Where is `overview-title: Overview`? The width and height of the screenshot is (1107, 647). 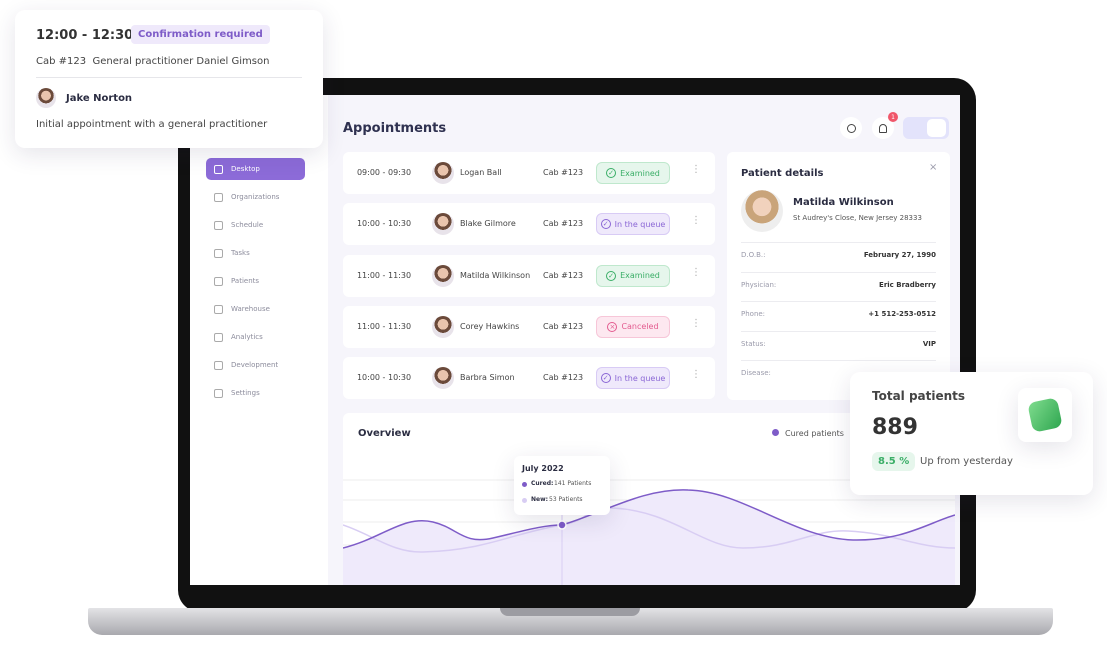 overview-title: Overview is located at coordinates (384, 433).